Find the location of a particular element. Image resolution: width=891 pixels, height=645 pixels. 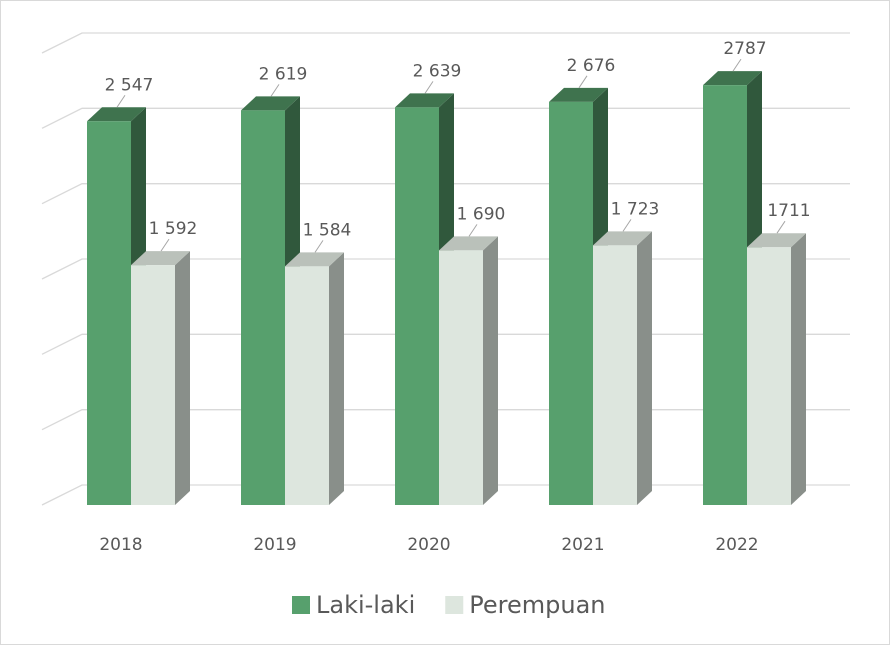

x-tick-label: 2022 is located at coordinates (736, 545).